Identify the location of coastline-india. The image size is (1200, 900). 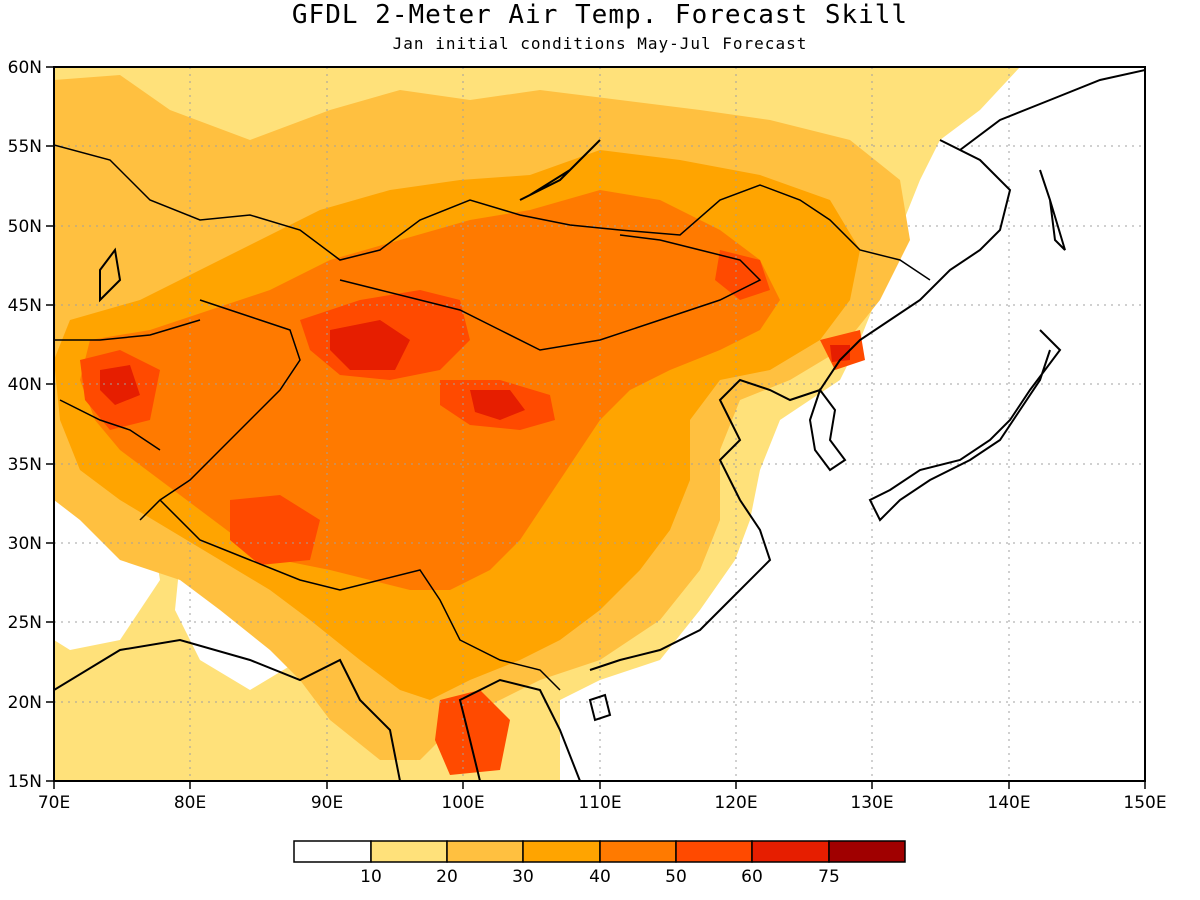
(227, 709).